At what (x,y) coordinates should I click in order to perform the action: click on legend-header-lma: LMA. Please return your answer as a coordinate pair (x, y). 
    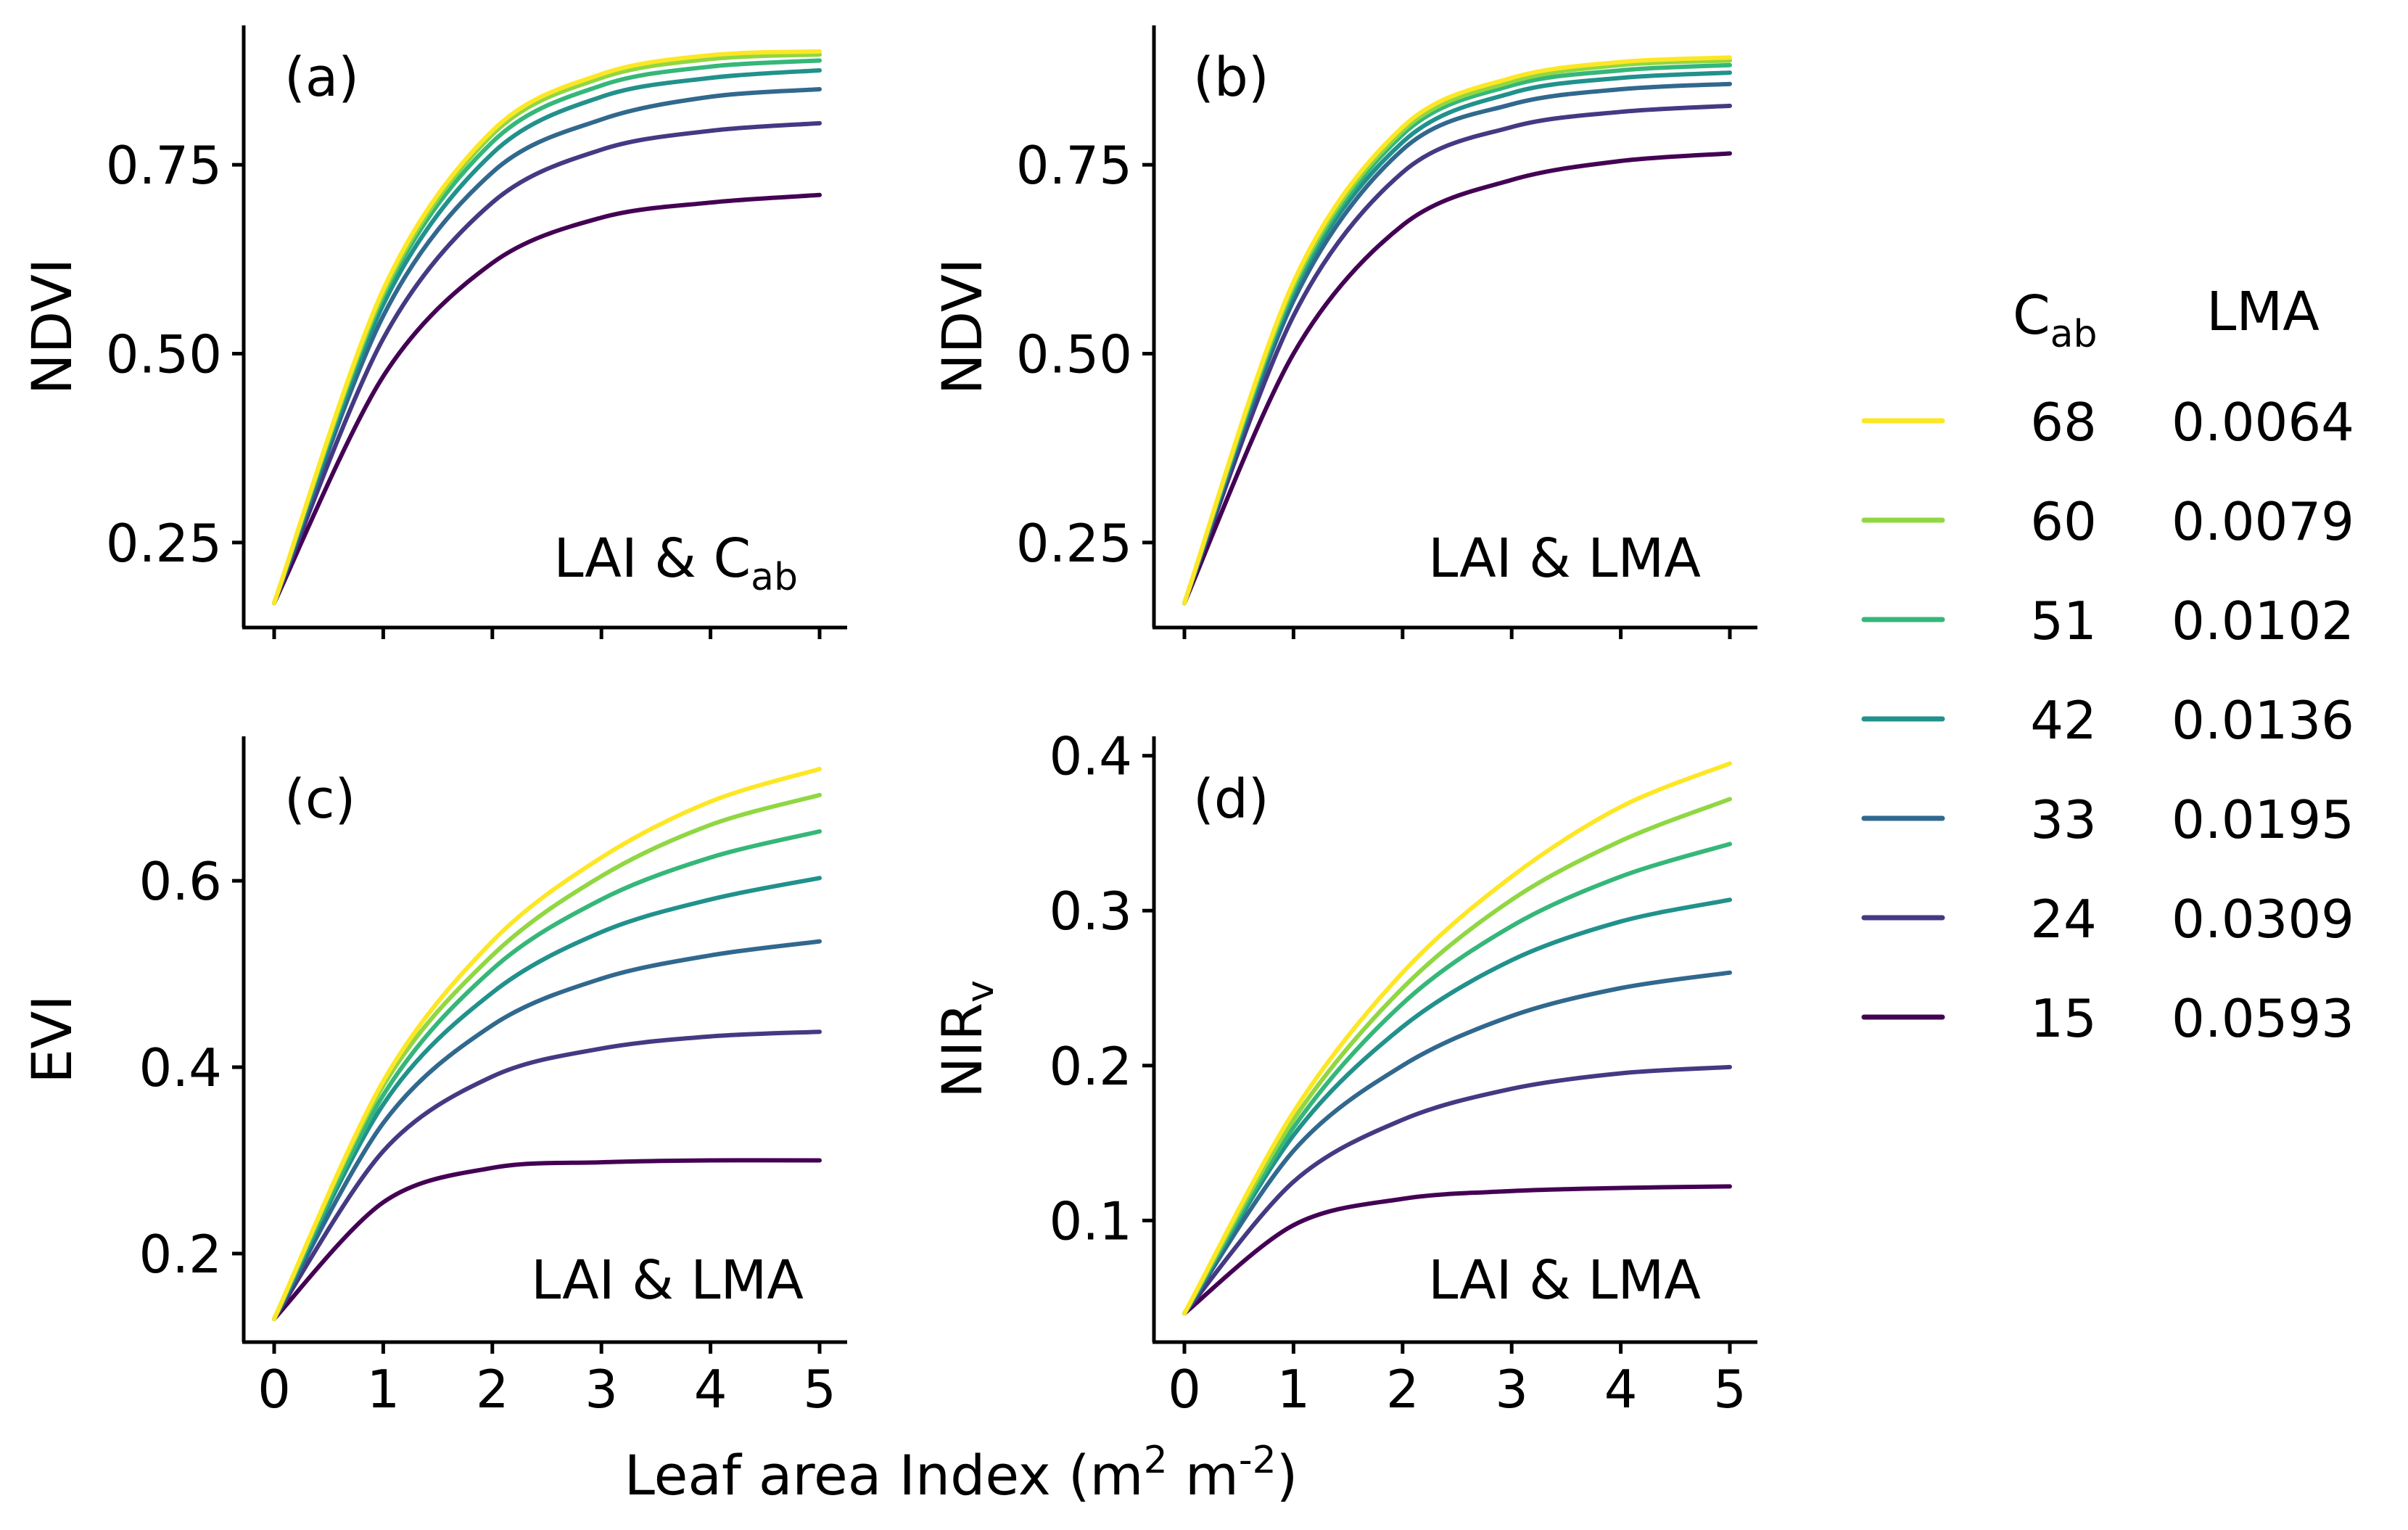
    Looking at the image, I should click on (2263, 312).